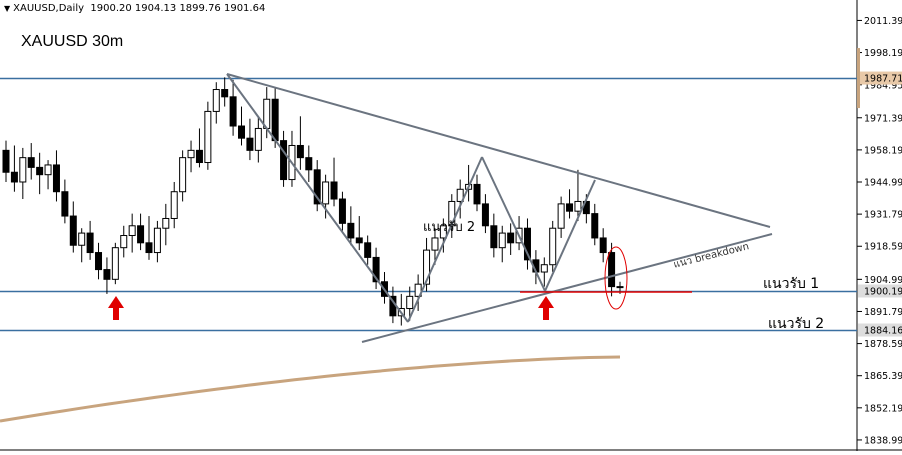 This screenshot has height=455, width=902. Describe the element at coordinates (880, 78) in the screenshot. I see `price-badge` at that location.